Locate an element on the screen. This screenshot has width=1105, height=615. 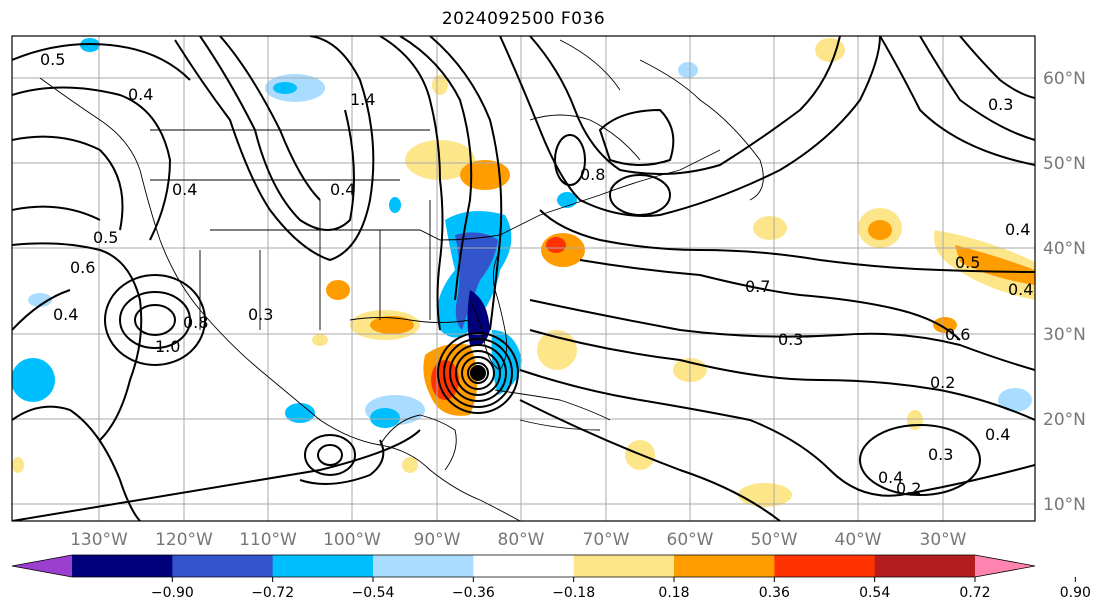
colorbar-tick-label: 0.18 is located at coordinates (673, 593).